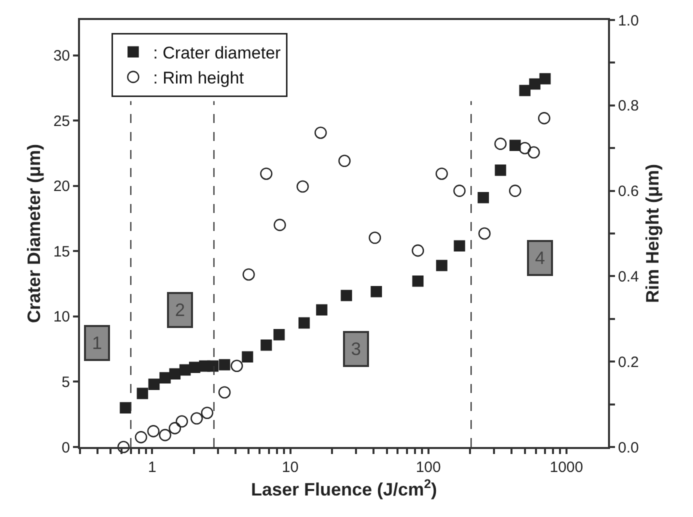  I want to click on x-tick-label: 10, so click(290, 467).